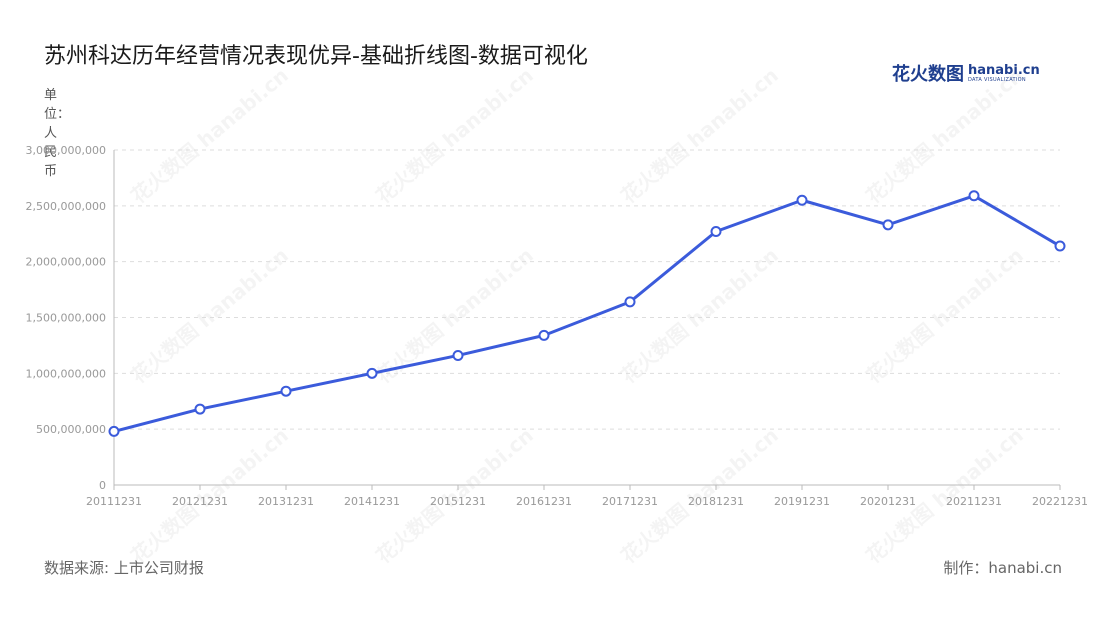 This screenshot has height=620, width=1100. What do you see at coordinates (66, 373) in the screenshot?
I see `y-tick-label: 1,000,000,000` at bounding box center [66, 373].